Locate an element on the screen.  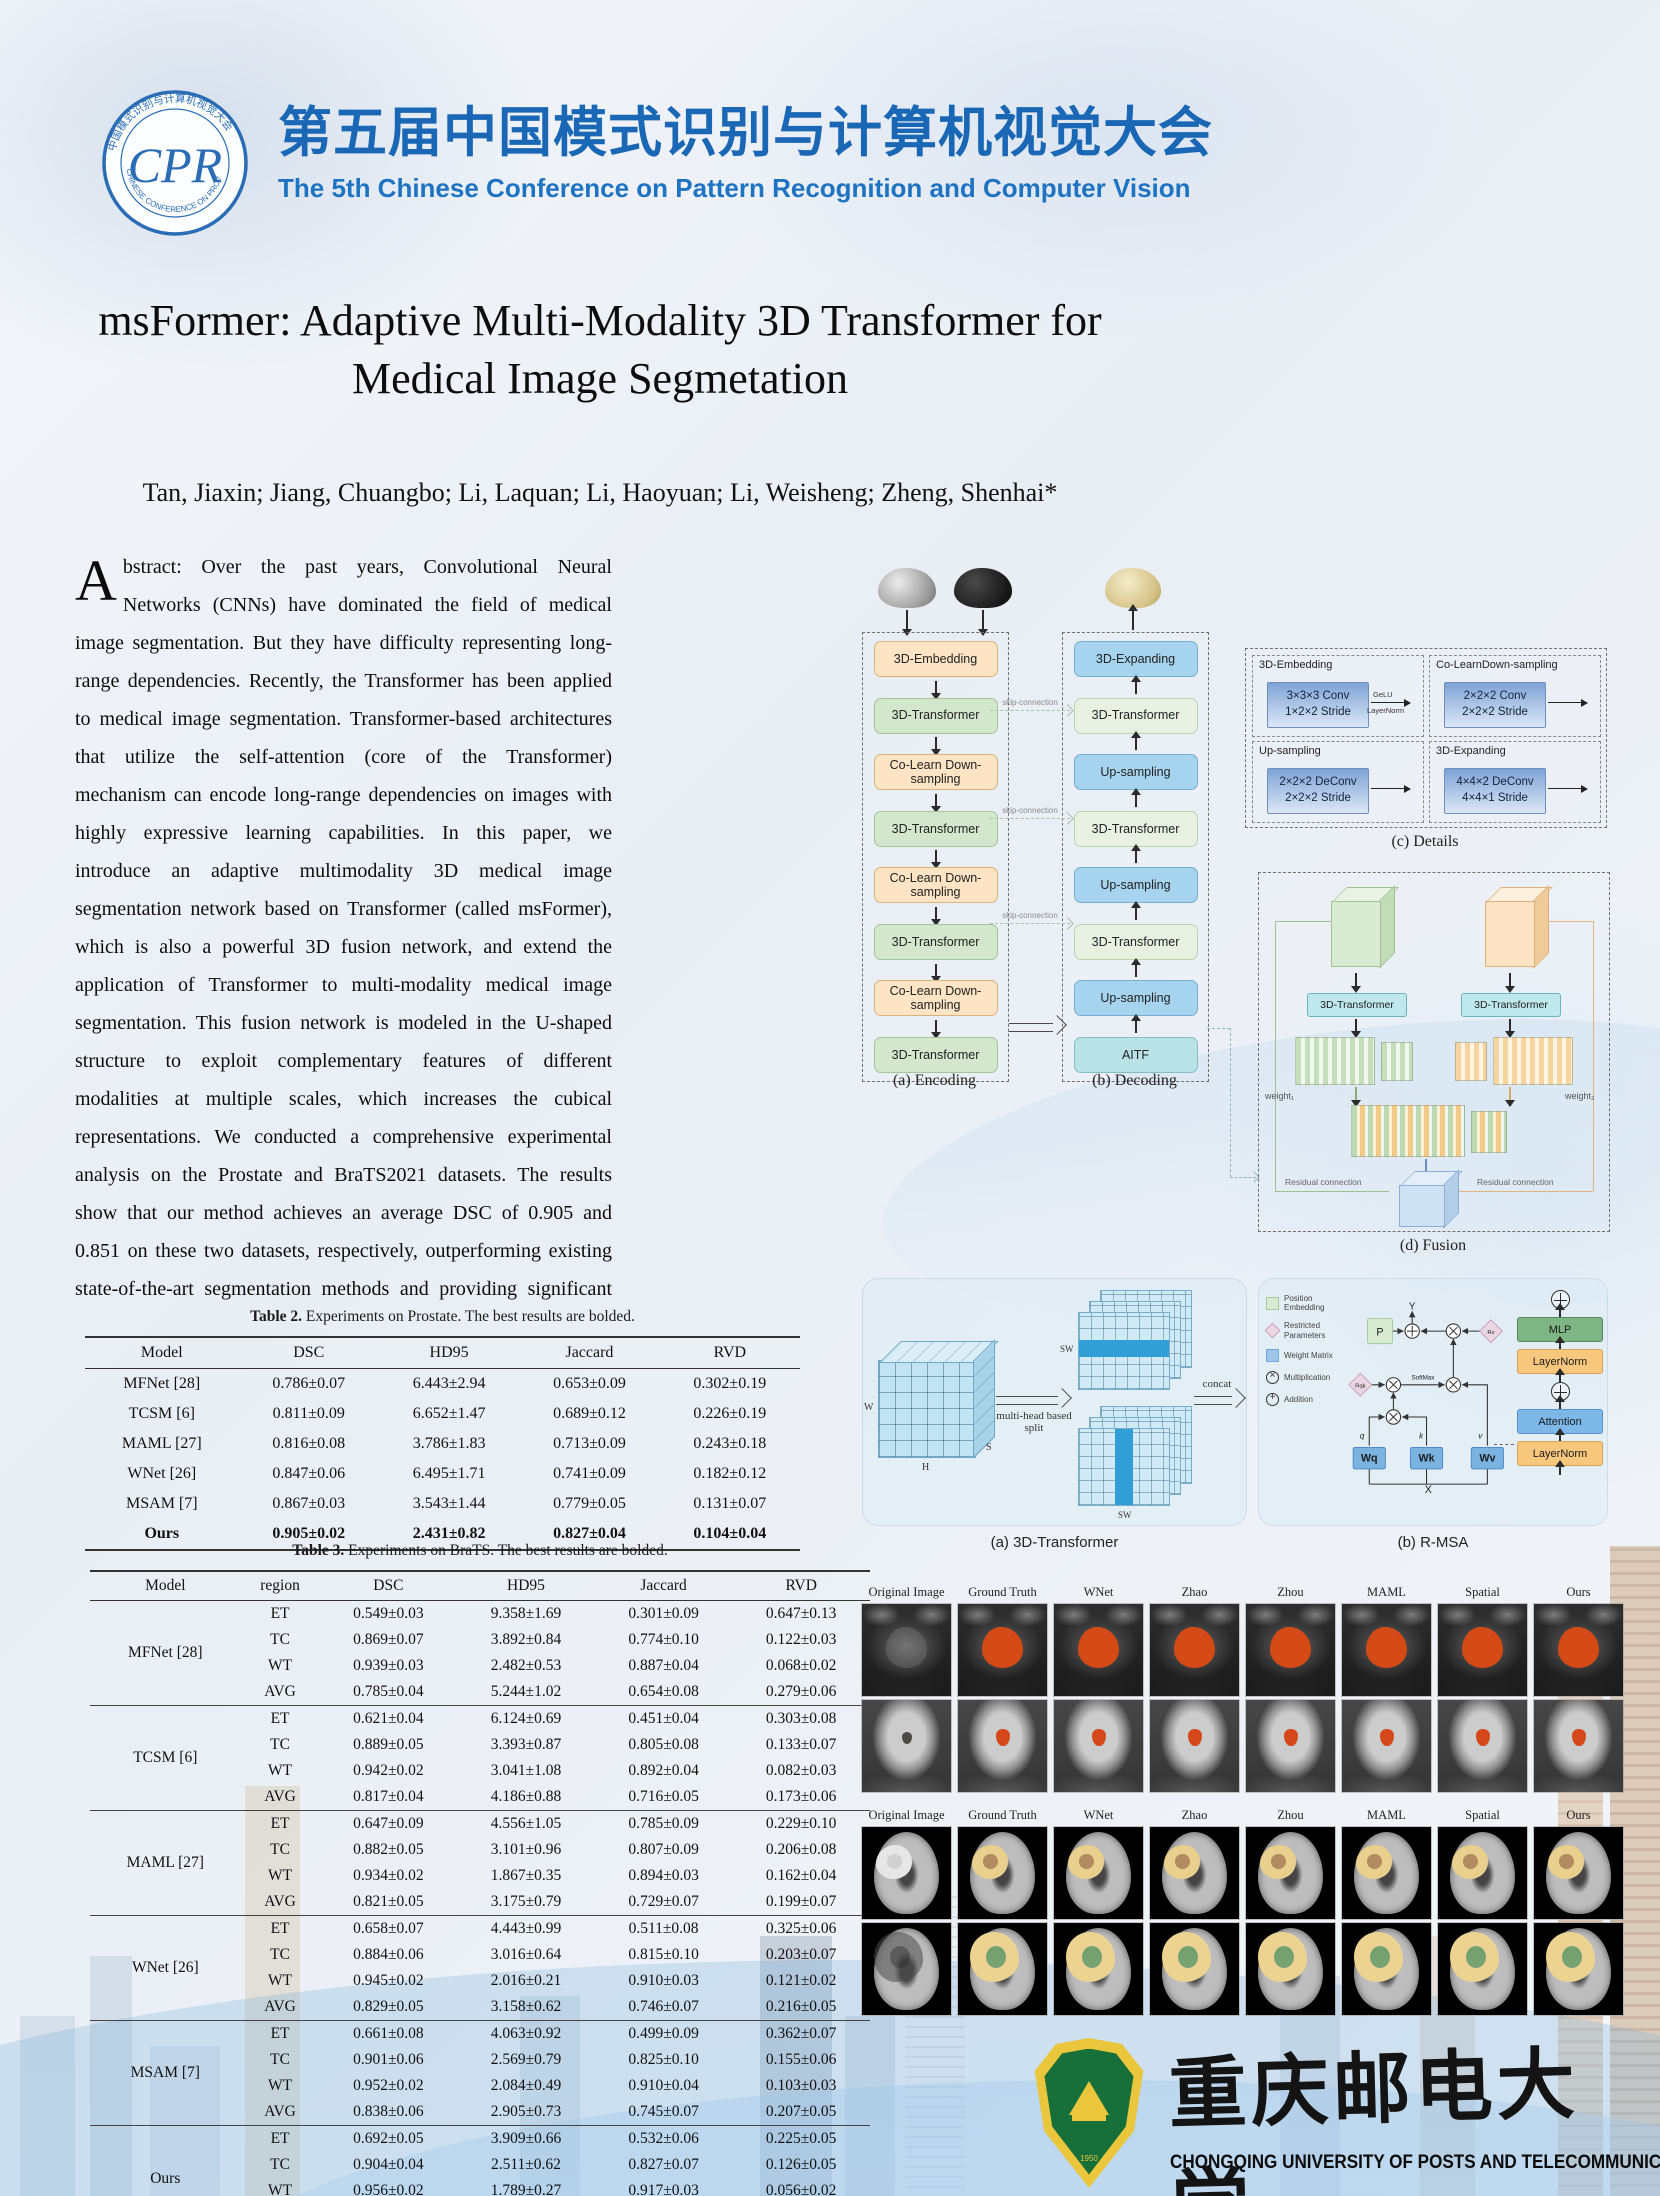
conv-spec-box: 4×4×2 DeConv 4×4×1 Stride is located at coordinates (1495, 791).